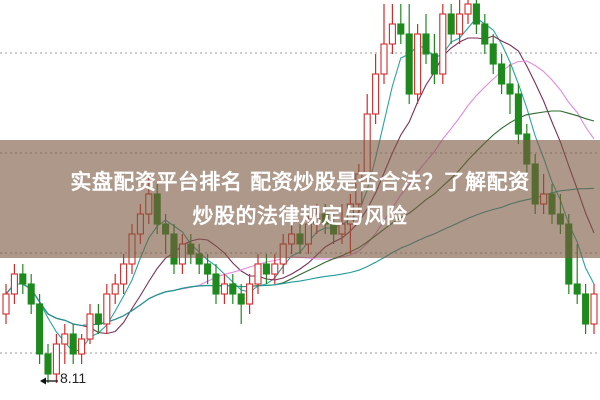 This screenshot has width=600, height=400. I want to click on title-line-2: 炒股的法律规定与风险, so click(300, 216).